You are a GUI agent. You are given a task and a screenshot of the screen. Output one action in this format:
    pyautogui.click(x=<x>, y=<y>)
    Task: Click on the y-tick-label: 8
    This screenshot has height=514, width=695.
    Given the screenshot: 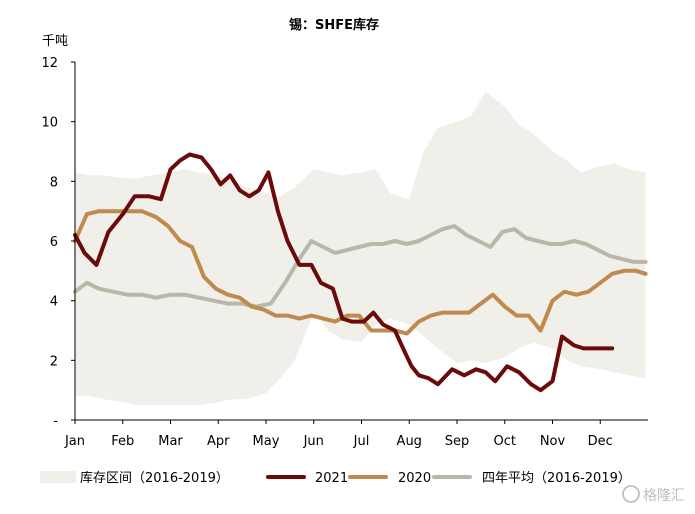 What is the action you would take?
    pyautogui.click(x=54, y=182)
    